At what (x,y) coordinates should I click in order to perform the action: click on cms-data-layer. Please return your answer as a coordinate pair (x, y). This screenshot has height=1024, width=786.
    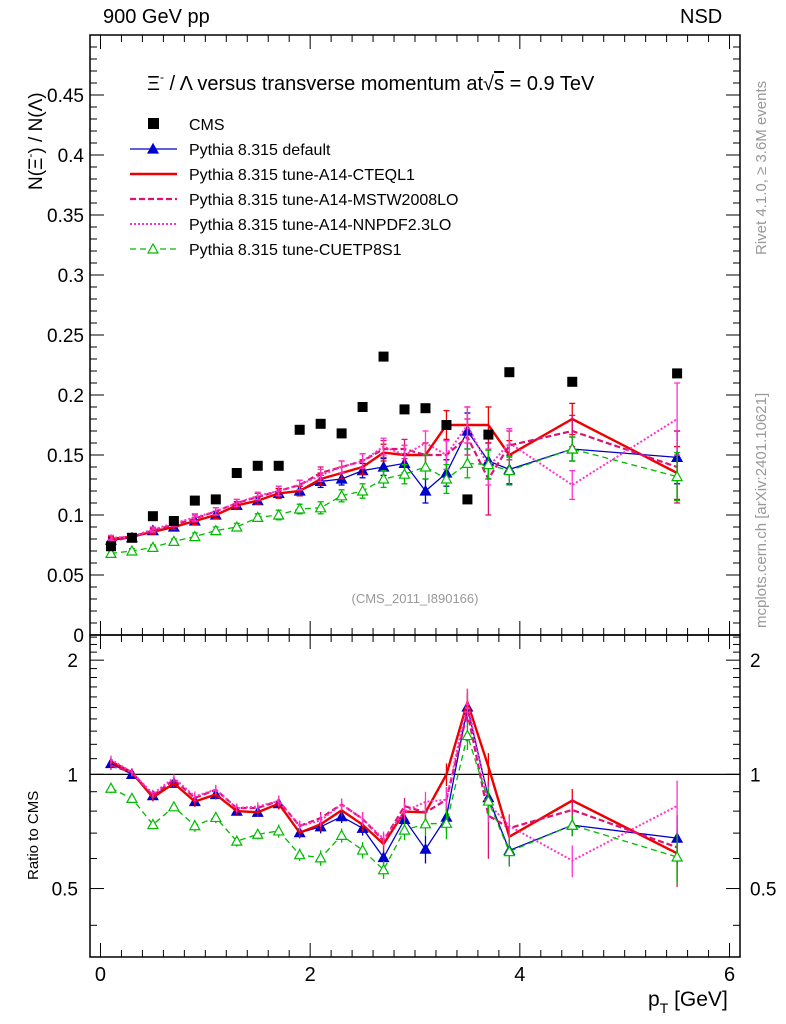
    Looking at the image, I should click on (394, 451).